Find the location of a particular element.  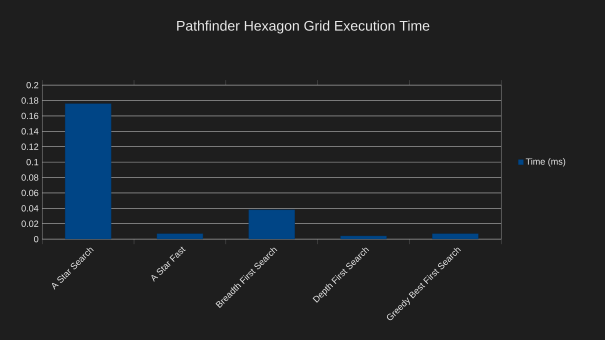

y-tick-label: 0.06 is located at coordinates (30, 193).